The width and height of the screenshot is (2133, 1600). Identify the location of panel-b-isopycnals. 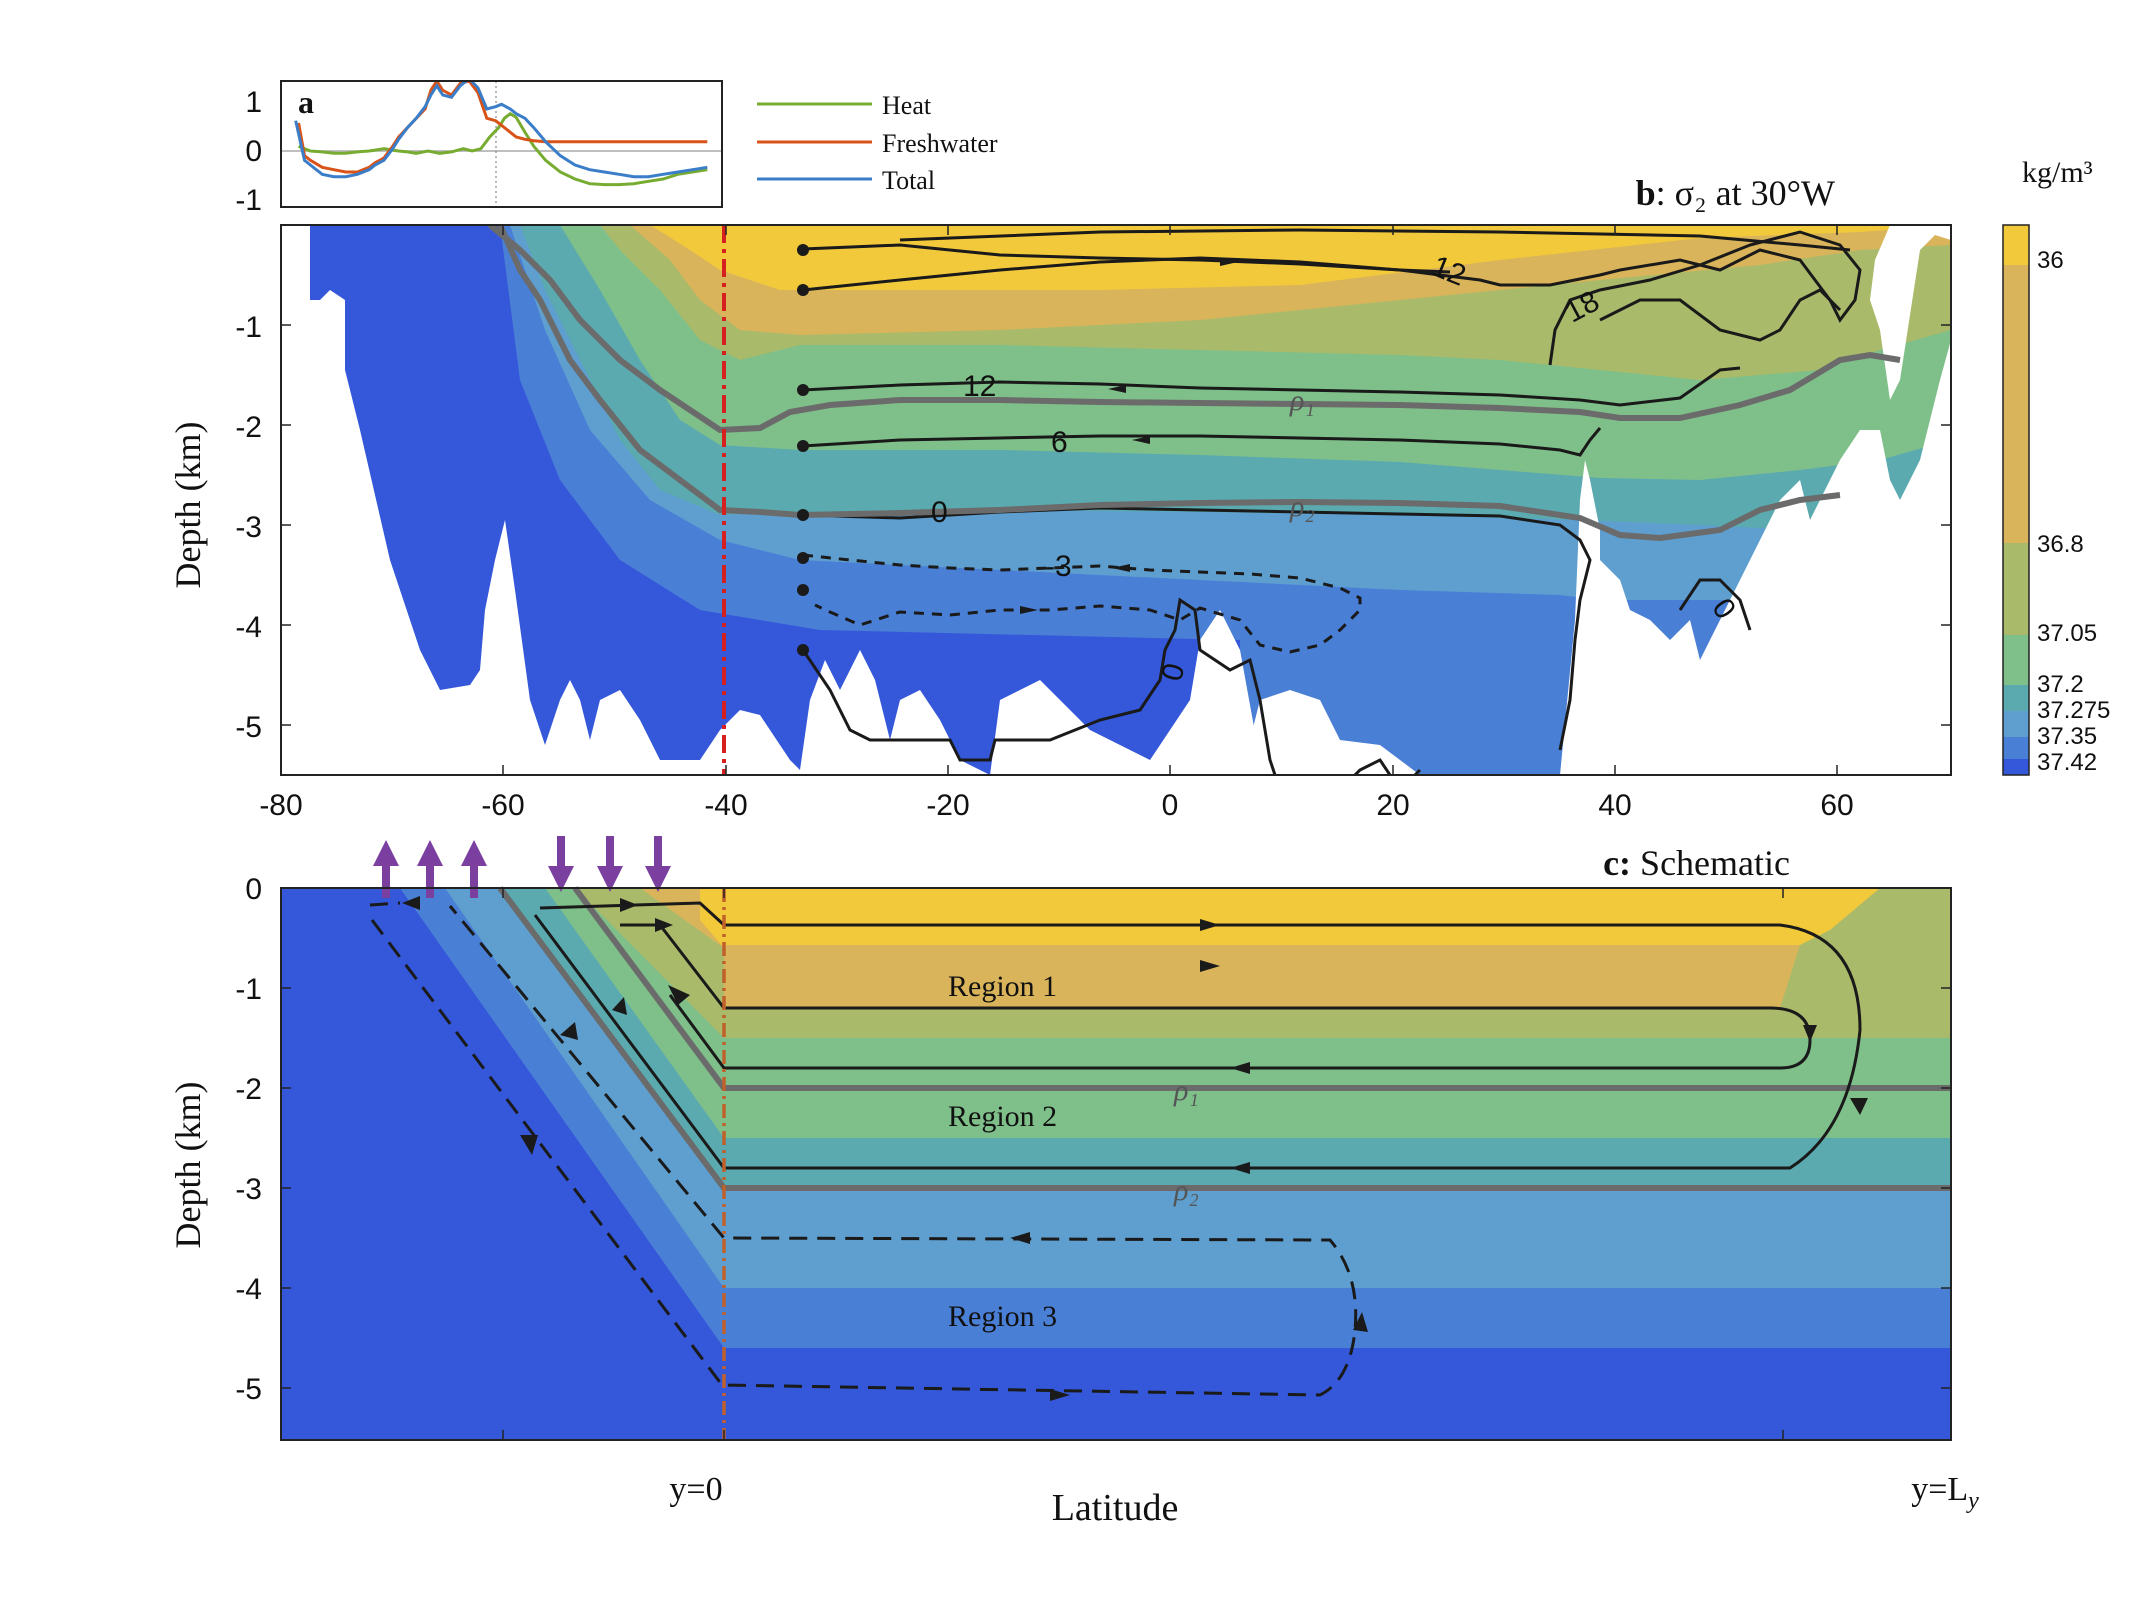
(1194, 383).